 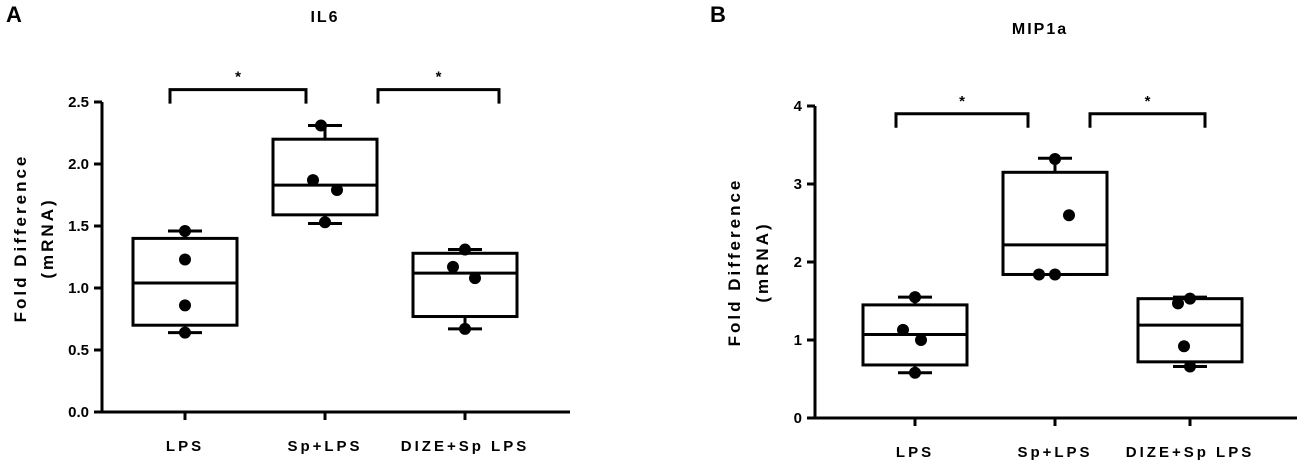 I want to click on panel-a-label: A, so click(x=14, y=14).